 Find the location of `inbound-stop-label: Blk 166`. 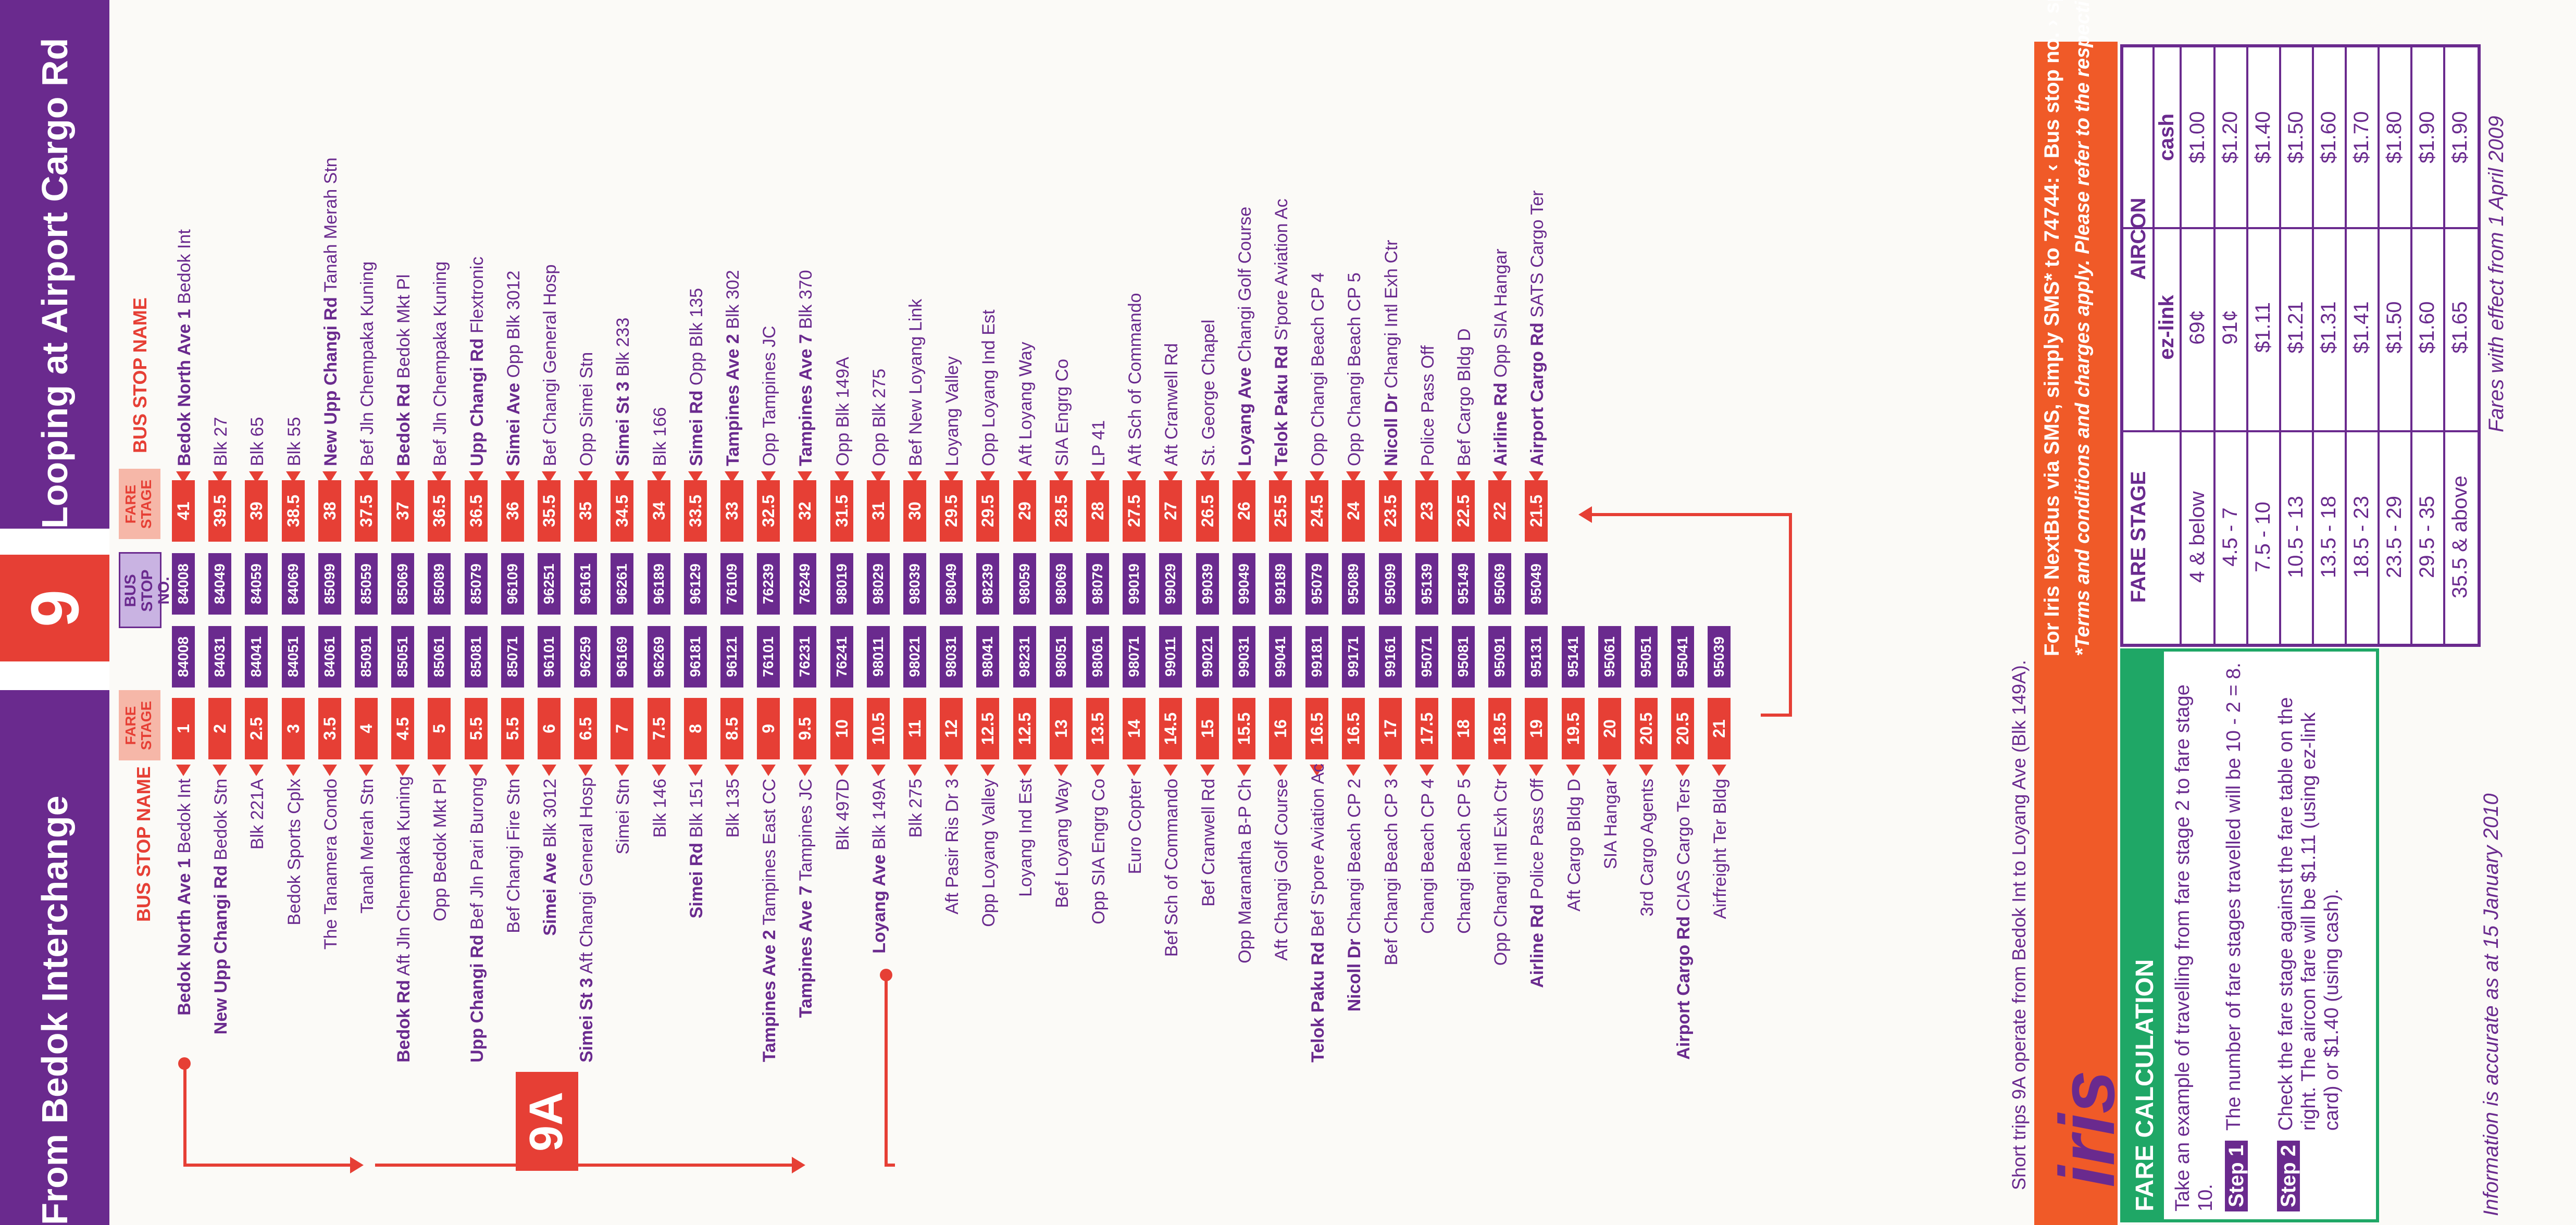

inbound-stop-label: Blk 166 is located at coordinates (660, 436).